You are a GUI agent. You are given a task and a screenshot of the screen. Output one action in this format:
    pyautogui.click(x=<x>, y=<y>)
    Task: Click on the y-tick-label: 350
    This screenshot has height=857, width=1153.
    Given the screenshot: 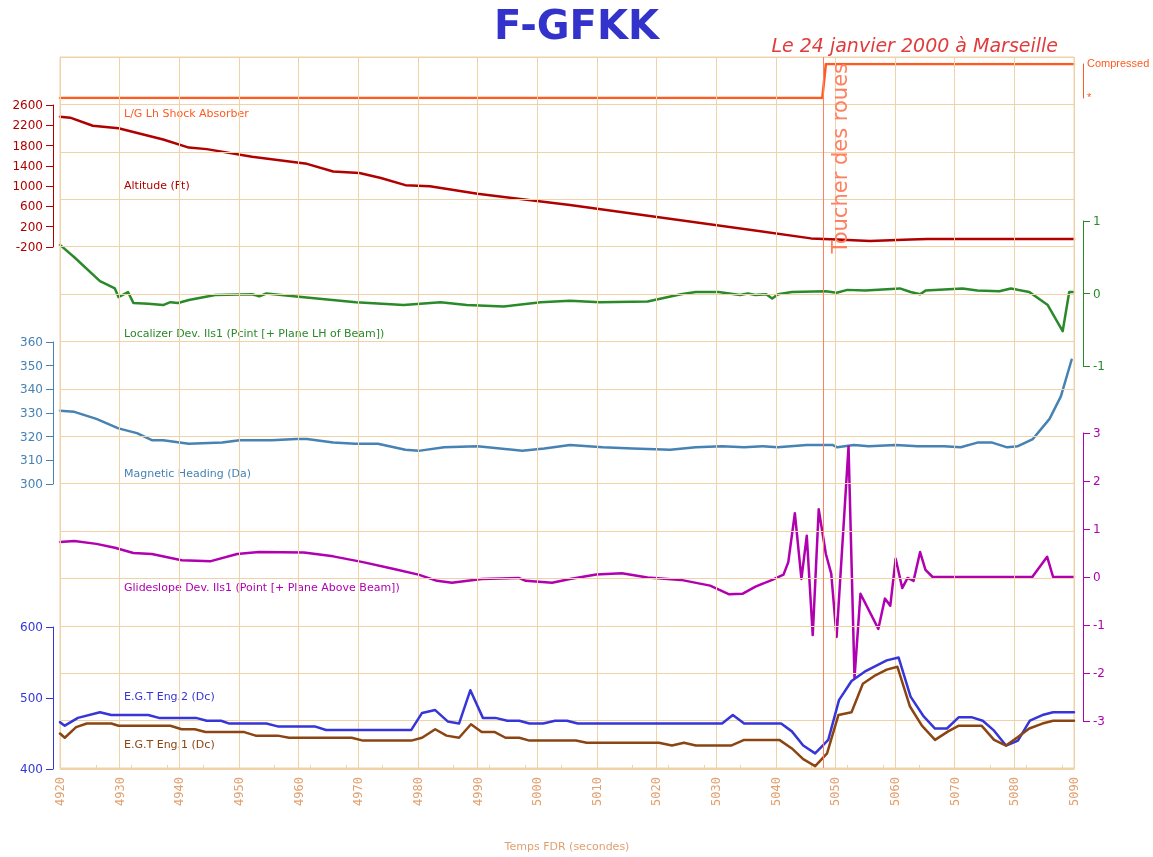 What is the action you would take?
    pyautogui.click(x=31, y=365)
    